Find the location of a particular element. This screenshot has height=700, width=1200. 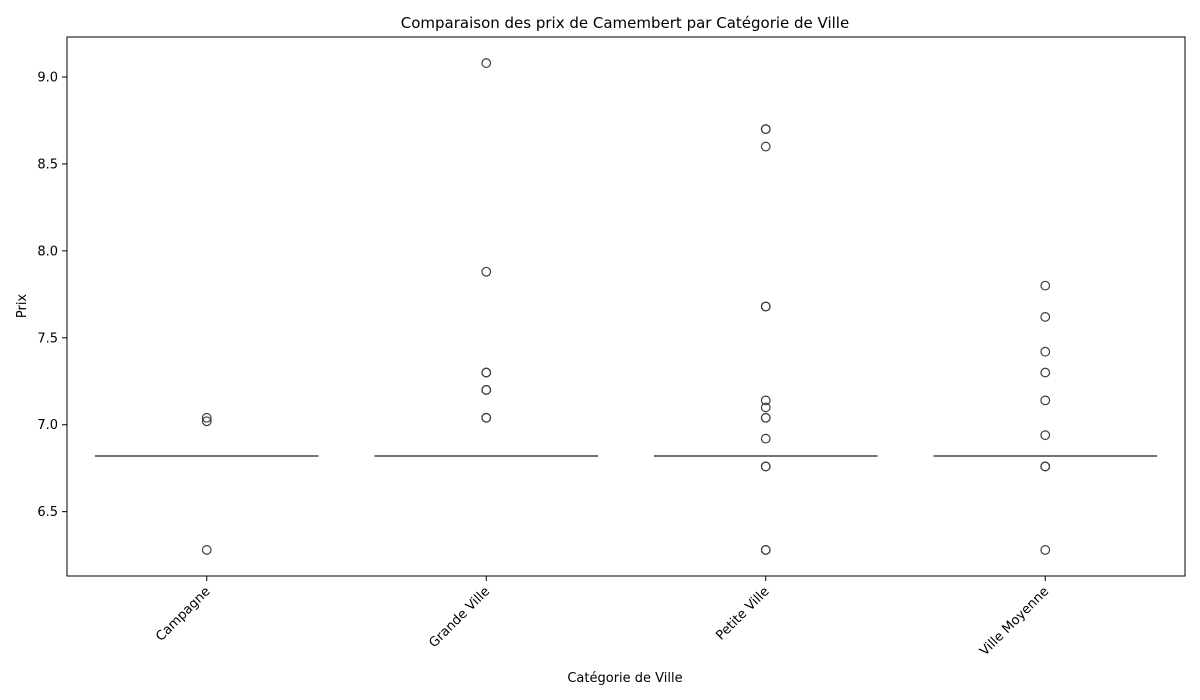

y-tick-label: 9.0 is located at coordinates (47, 77).